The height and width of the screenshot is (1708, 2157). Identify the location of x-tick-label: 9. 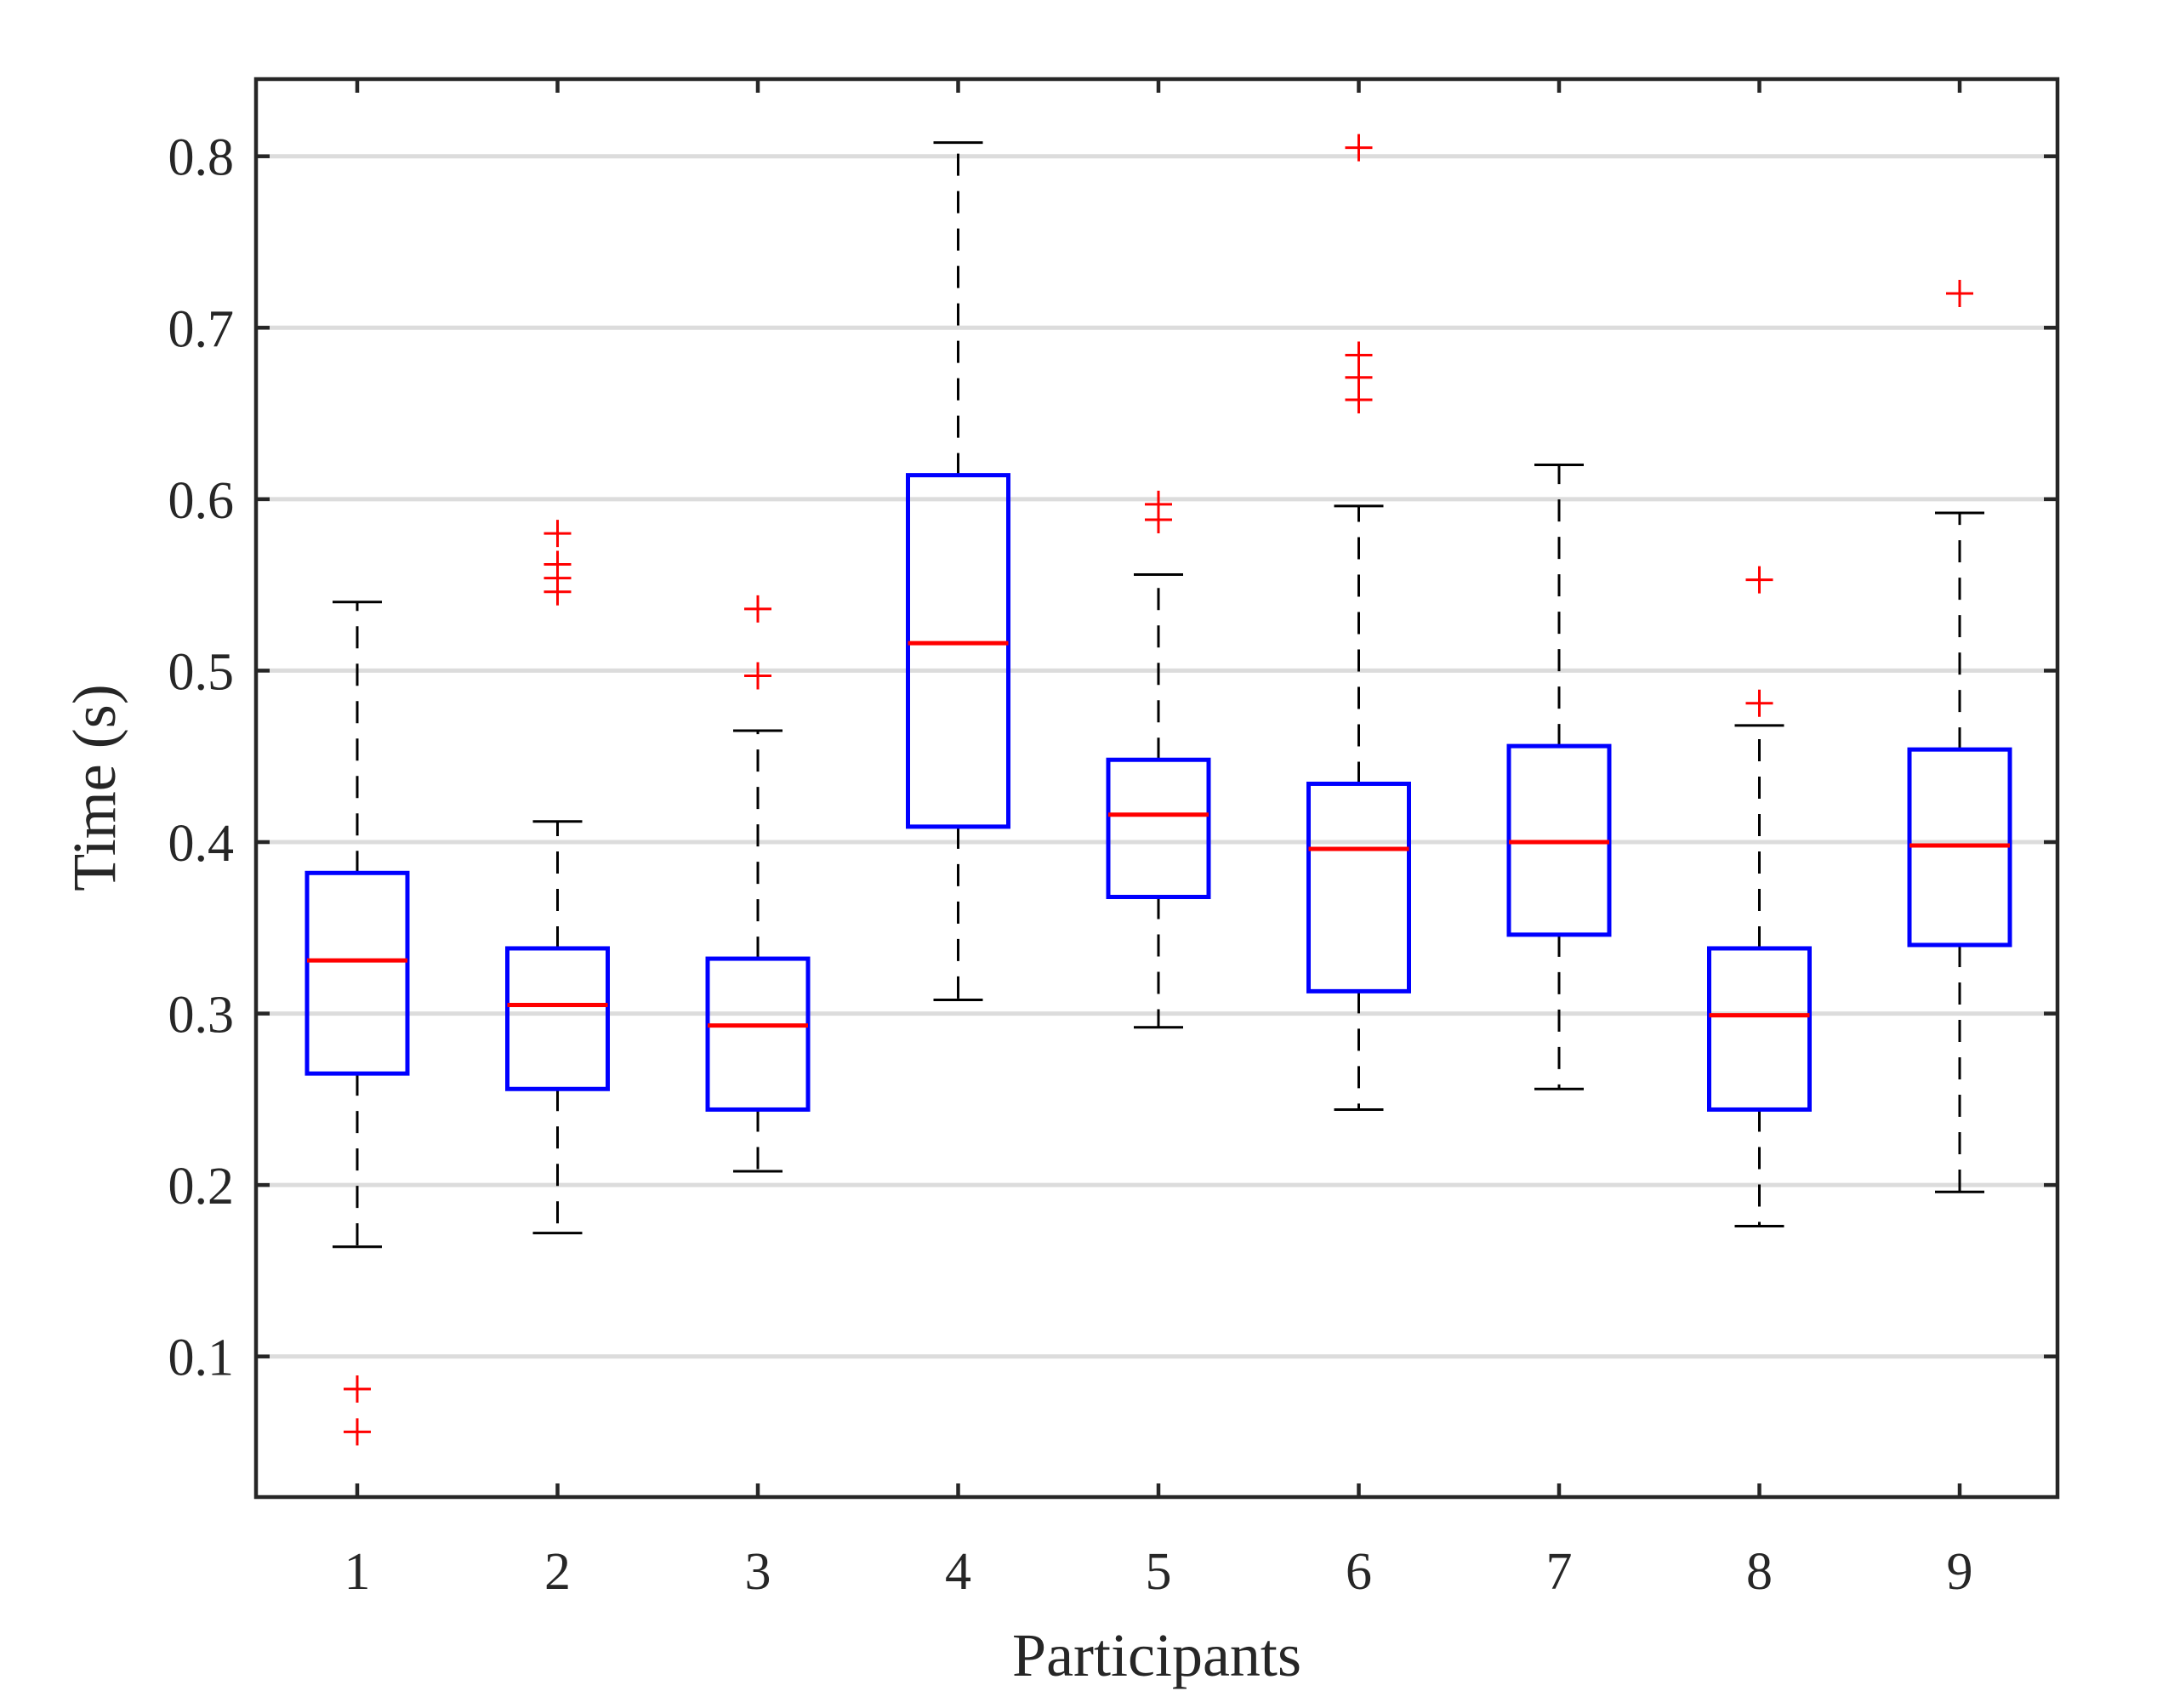
(1960, 1572).